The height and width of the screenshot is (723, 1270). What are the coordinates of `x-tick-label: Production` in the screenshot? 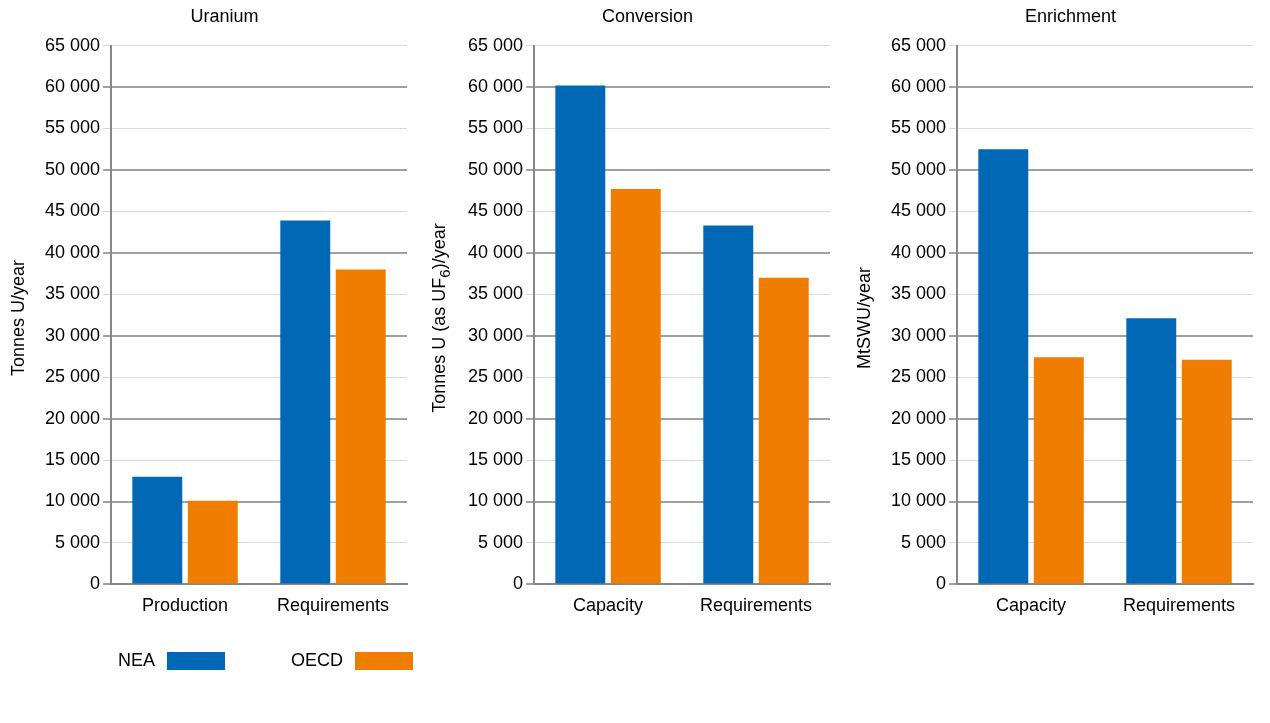 It's located at (185, 605).